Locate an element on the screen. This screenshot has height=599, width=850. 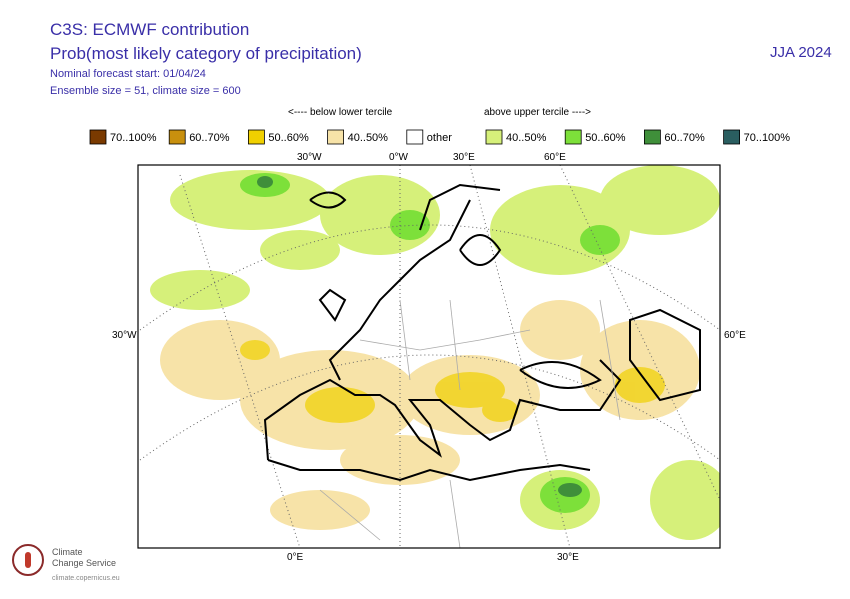
season: JJA 2024 is located at coordinates (801, 52).